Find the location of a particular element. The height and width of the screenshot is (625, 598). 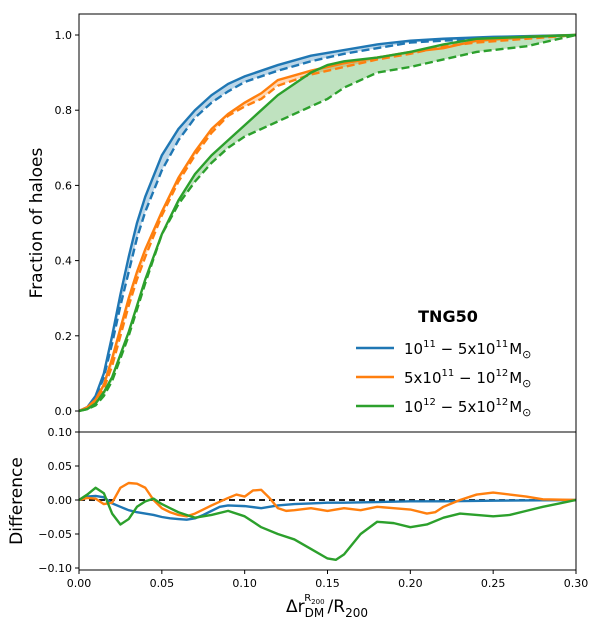

bottom-series-lines is located at coordinates (327, 521).